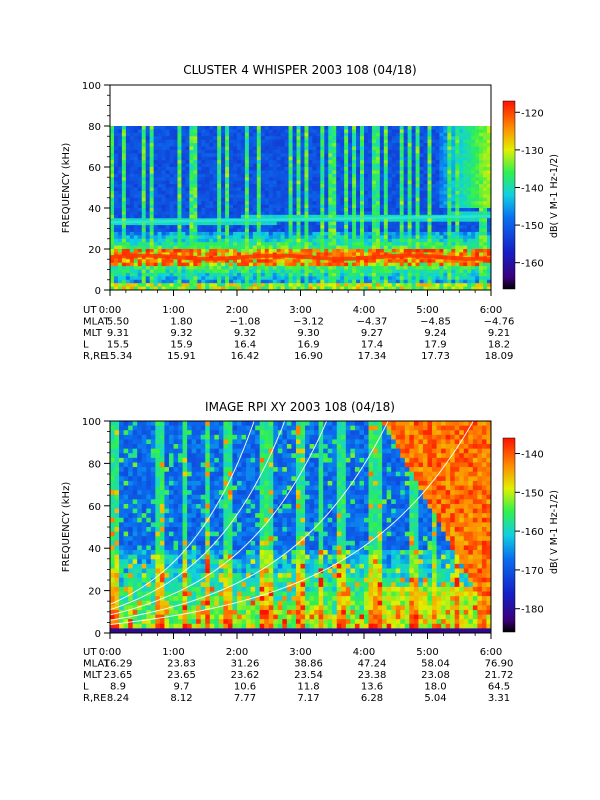 The height and width of the screenshot is (800, 600). What do you see at coordinates (499, 333) in the screenshot?
I see `table-cell: 9.21` at bounding box center [499, 333].